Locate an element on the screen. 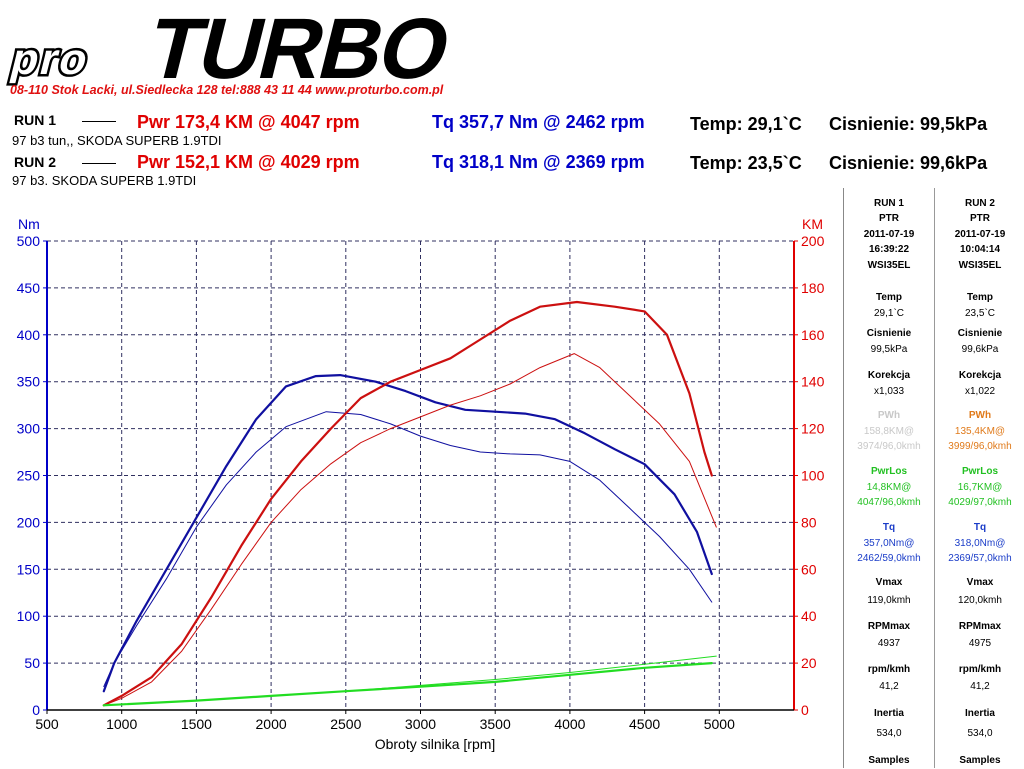 Image resolution: width=1024 pixels, height=769 pixels. run1-inertia-value: 534,0 is located at coordinates (889, 733).